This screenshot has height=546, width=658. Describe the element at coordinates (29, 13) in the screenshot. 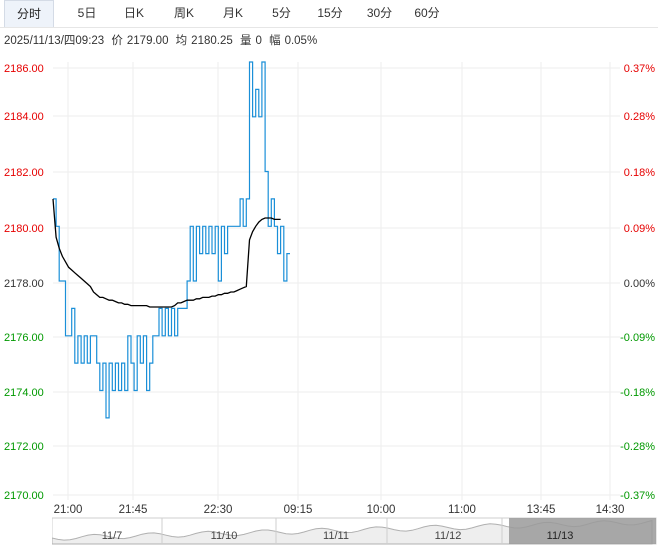

I see `tab-0: 分时` at that location.